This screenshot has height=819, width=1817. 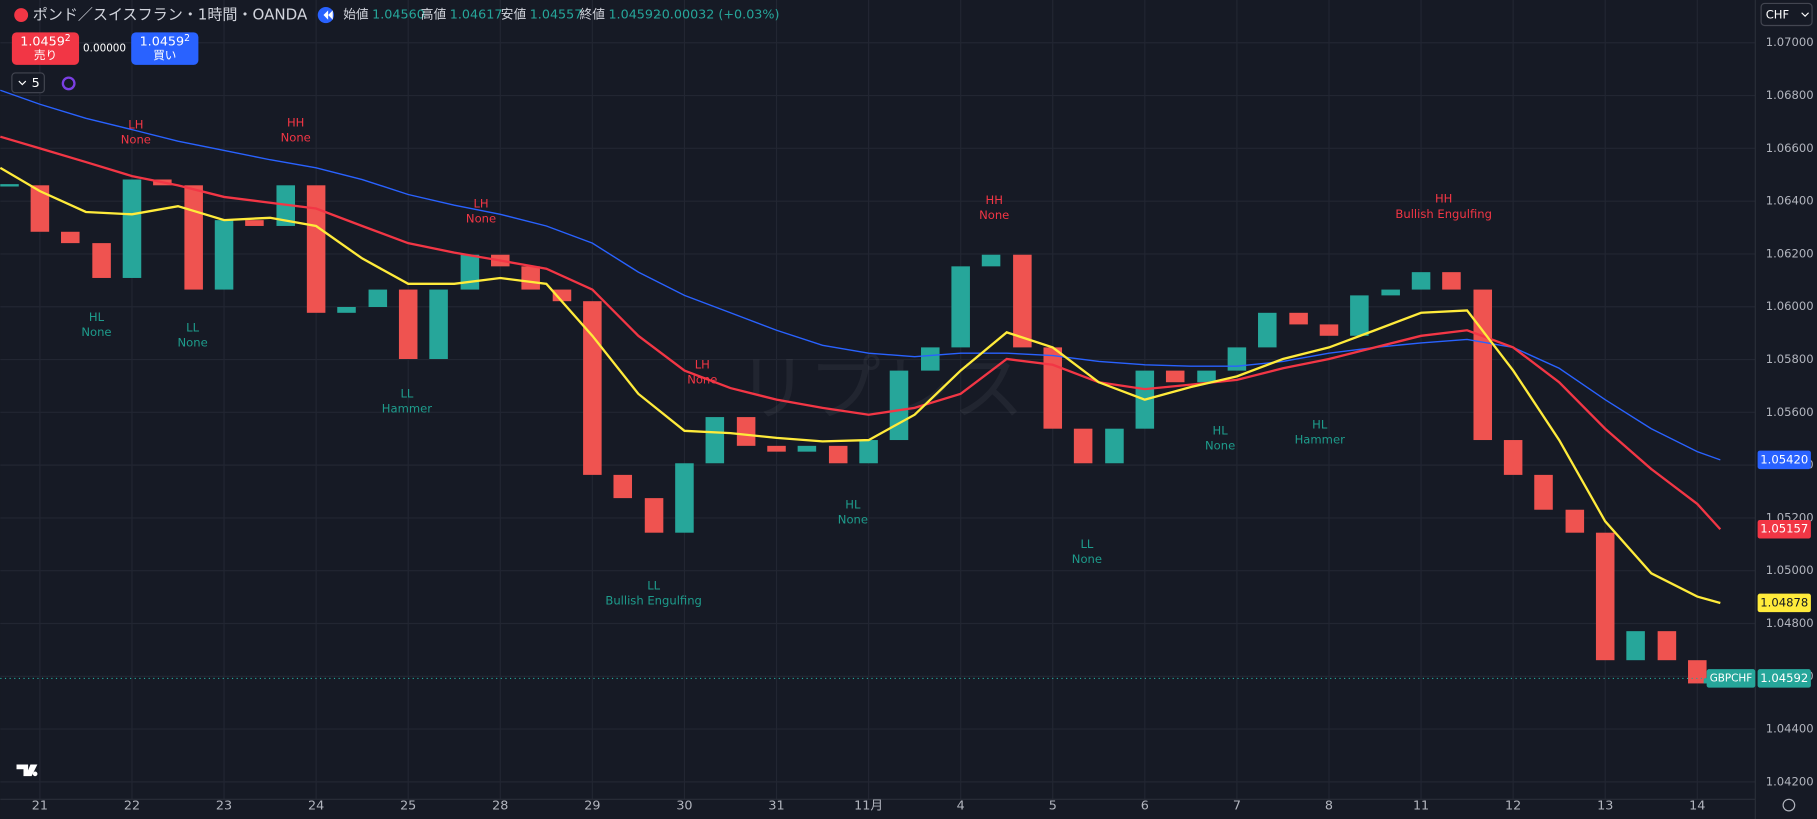 What do you see at coordinates (162, 41) in the screenshot?
I see `buy-price-main: 1.0459` at bounding box center [162, 41].